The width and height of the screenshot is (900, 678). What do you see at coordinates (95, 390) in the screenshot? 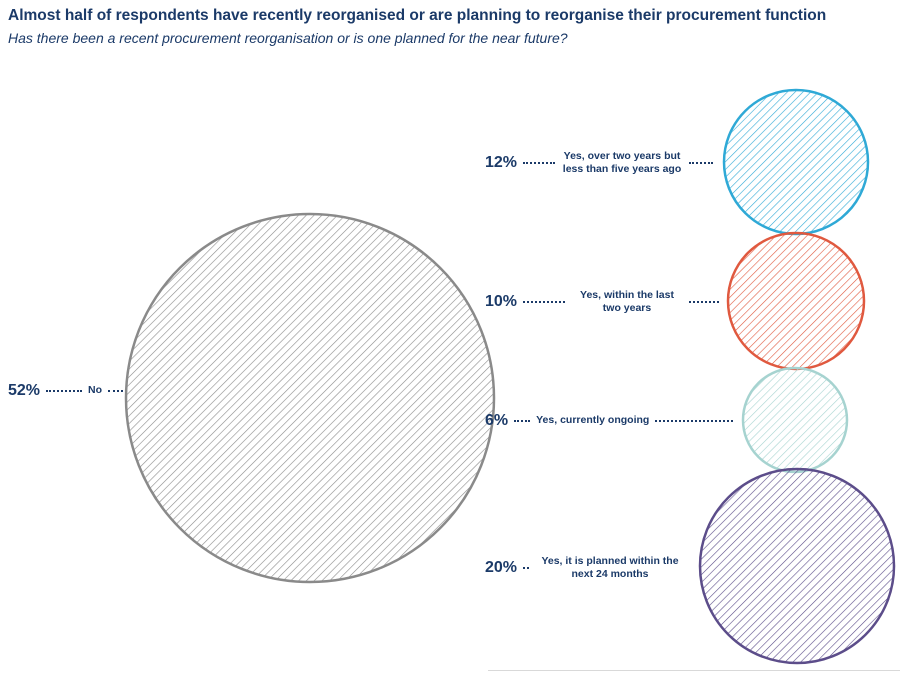
I see `label-no: No` at bounding box center [95, 390].